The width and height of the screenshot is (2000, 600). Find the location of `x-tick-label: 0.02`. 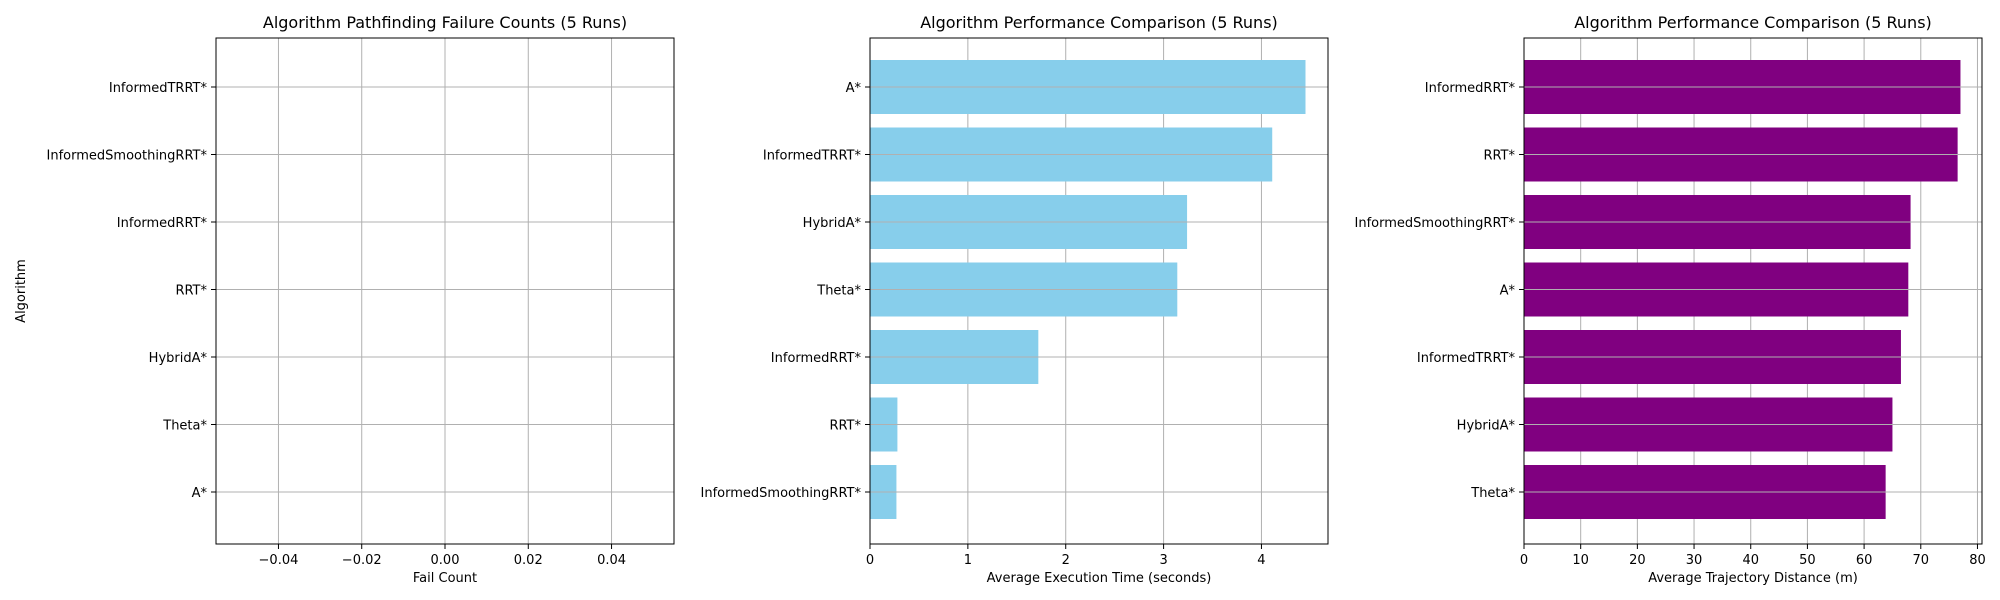

x-tick-label: 0.02 is located at coordinates (528, 560).